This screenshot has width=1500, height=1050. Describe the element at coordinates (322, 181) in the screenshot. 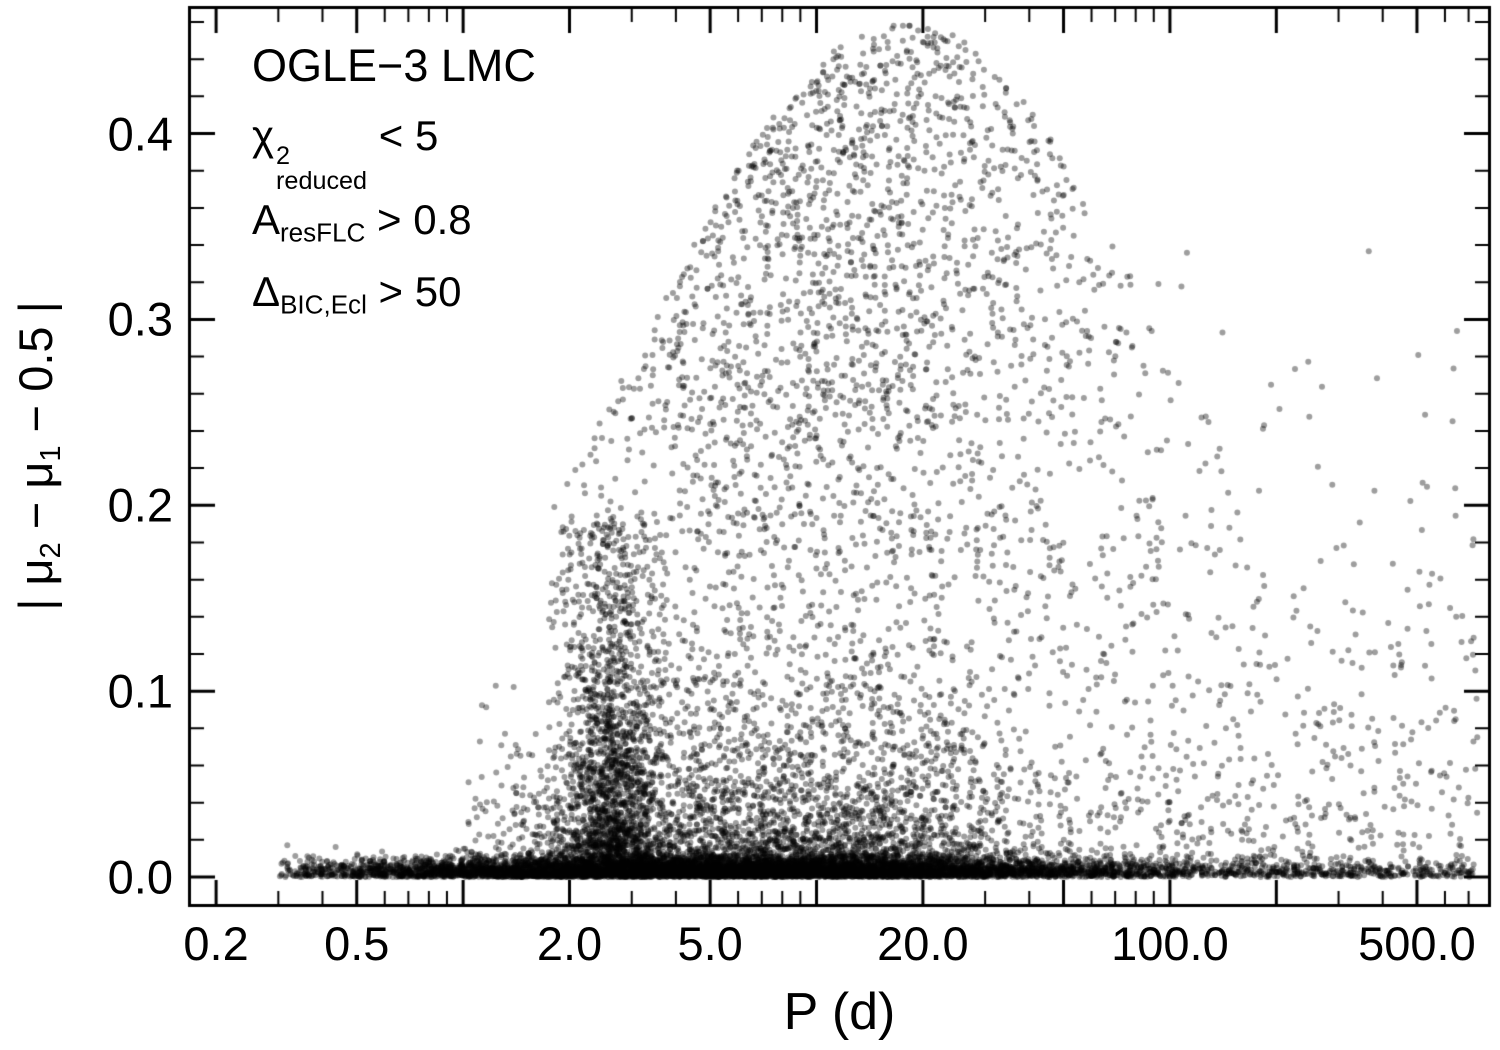

I see `chi-subscript: reduced` at that location.